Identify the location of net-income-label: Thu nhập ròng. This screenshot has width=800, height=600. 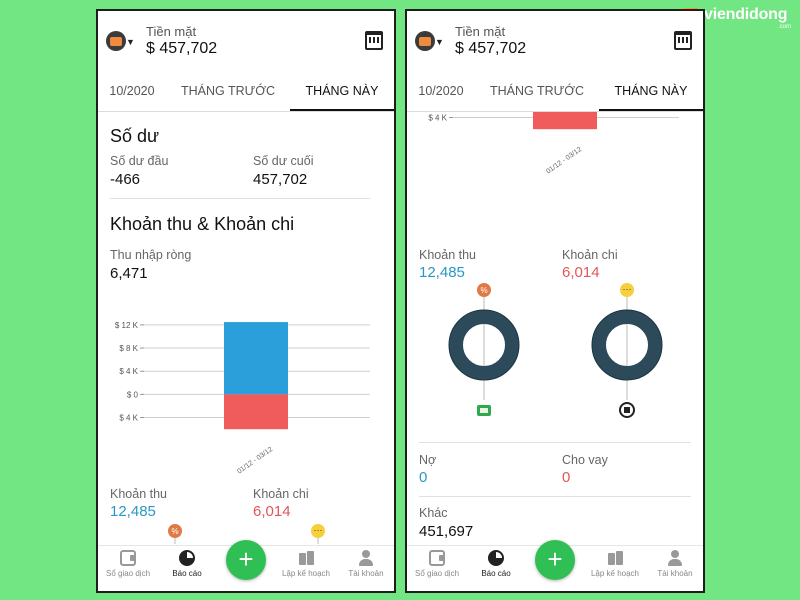
(151, 255).